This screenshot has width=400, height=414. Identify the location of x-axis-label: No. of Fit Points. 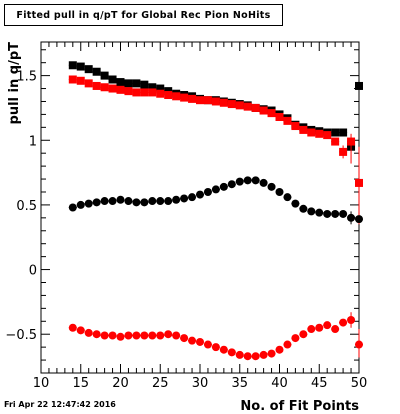
(299, 406).